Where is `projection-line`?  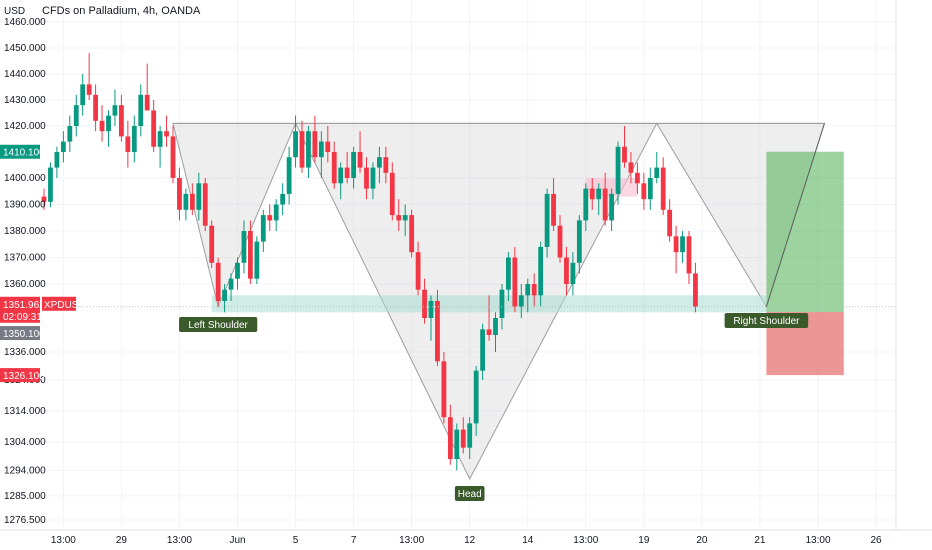 projection-line is located at coordinates (795, 215).